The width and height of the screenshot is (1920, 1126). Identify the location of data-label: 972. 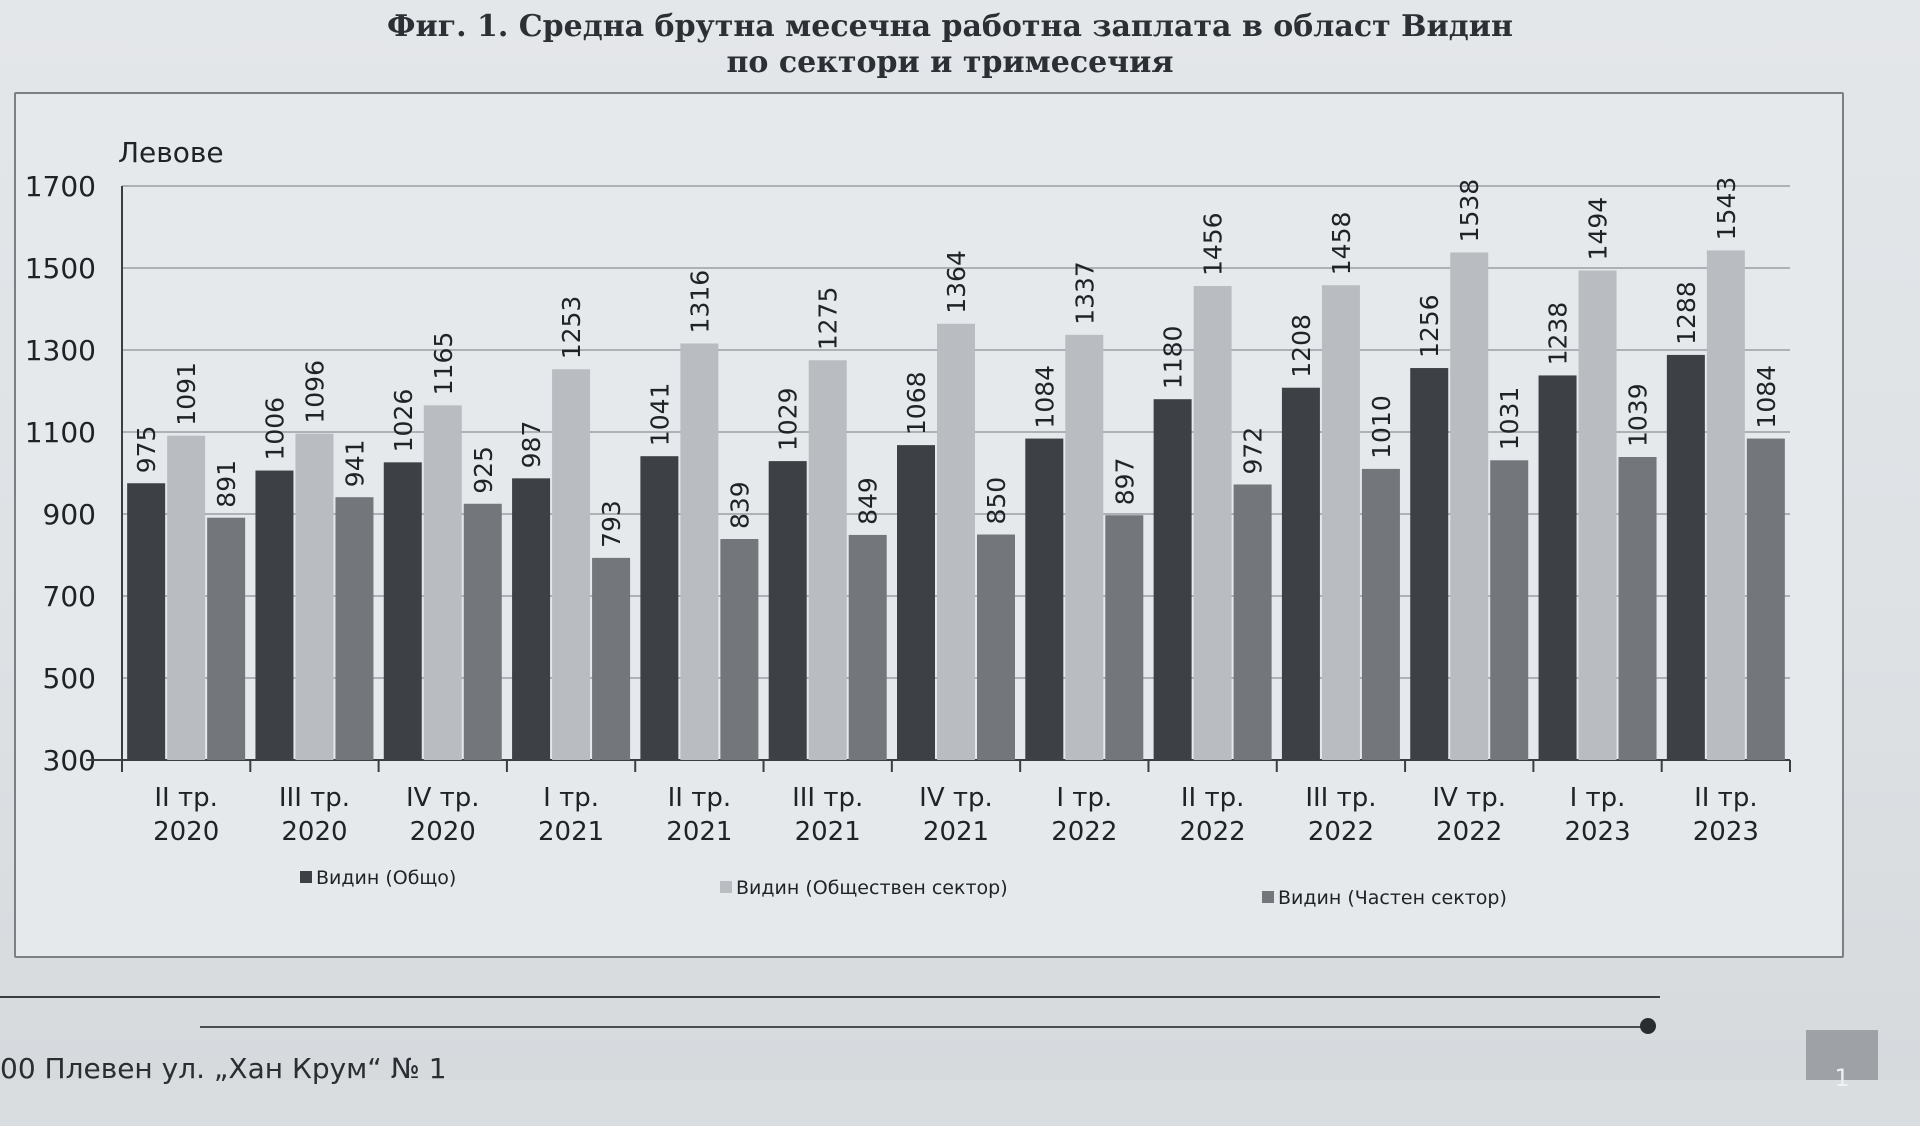
(1253, 451).